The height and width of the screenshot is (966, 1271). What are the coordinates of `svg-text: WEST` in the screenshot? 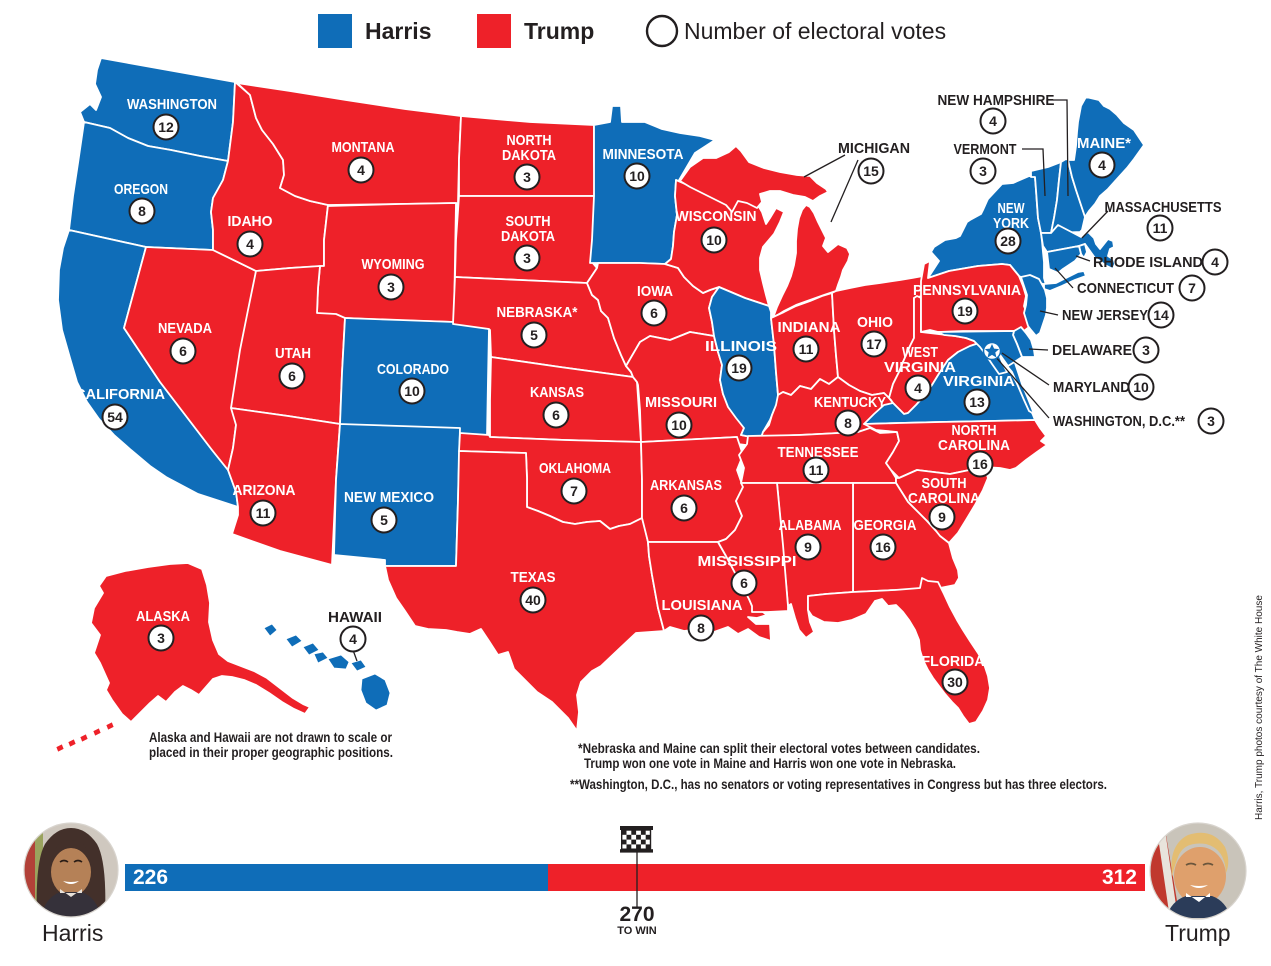 It's located at (920, 352).